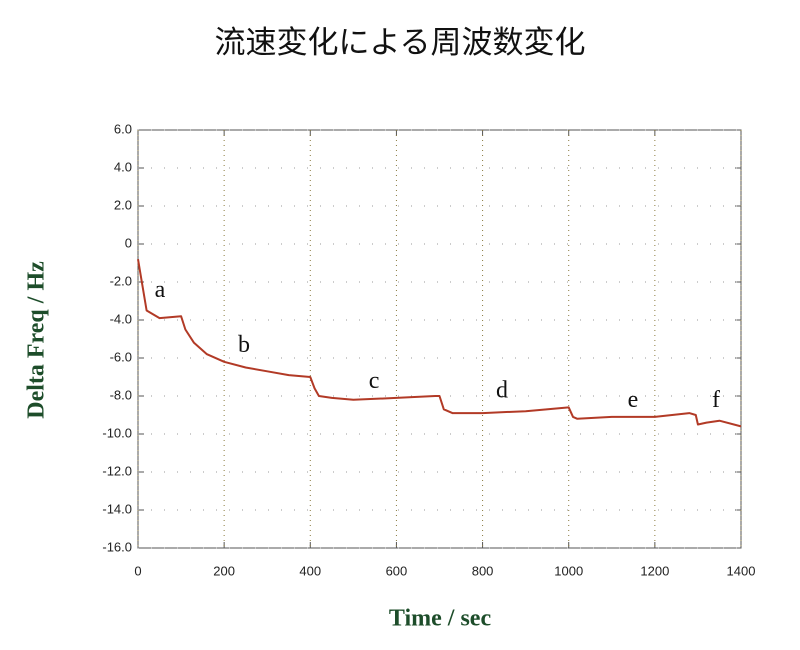 The width and height of the screenshot is (800, 650). I want to click on y-tick-label: 2.0, so click(123, 204).